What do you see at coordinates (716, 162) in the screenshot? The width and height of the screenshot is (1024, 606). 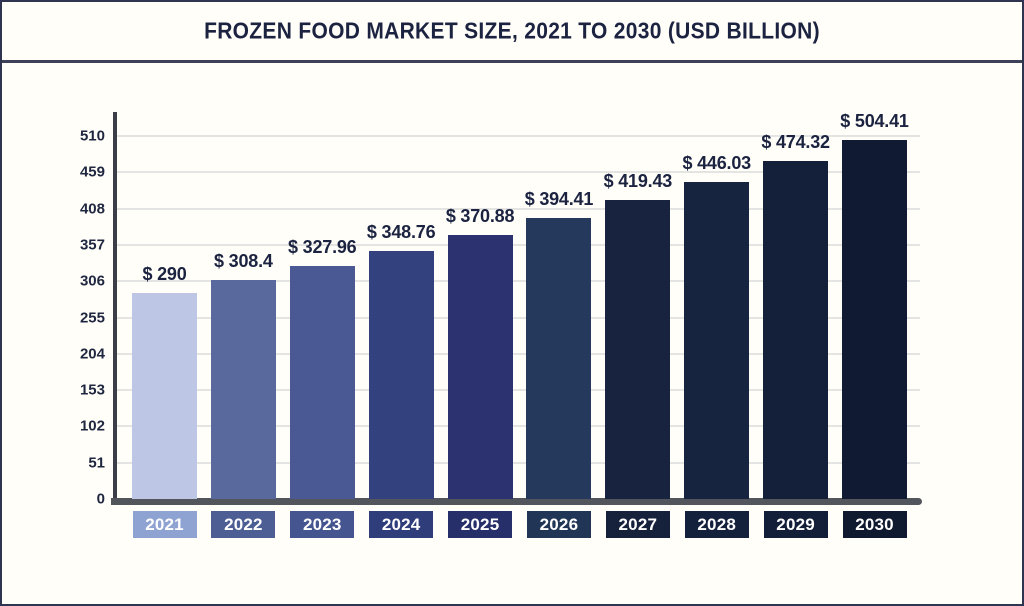 I see `bar-value-label-2028: $ 446.03` at bounding box center [716, 162].